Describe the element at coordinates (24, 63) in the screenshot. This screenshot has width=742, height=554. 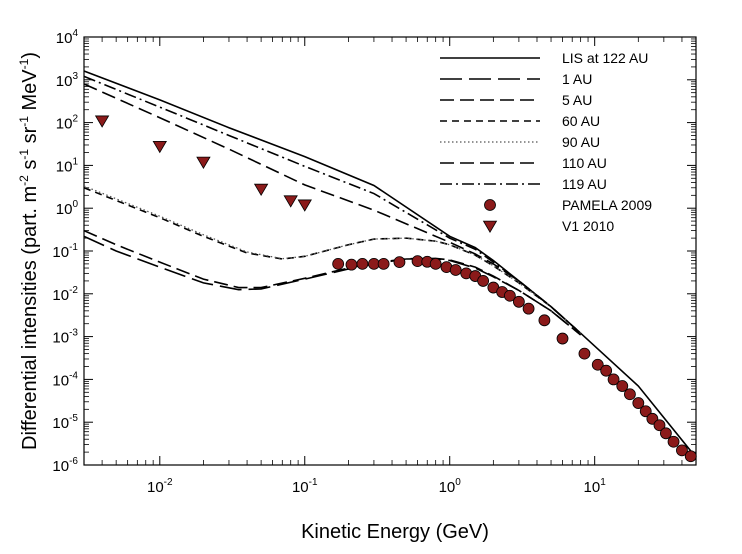
I see `y-label-exp-mev: -1` at that location.